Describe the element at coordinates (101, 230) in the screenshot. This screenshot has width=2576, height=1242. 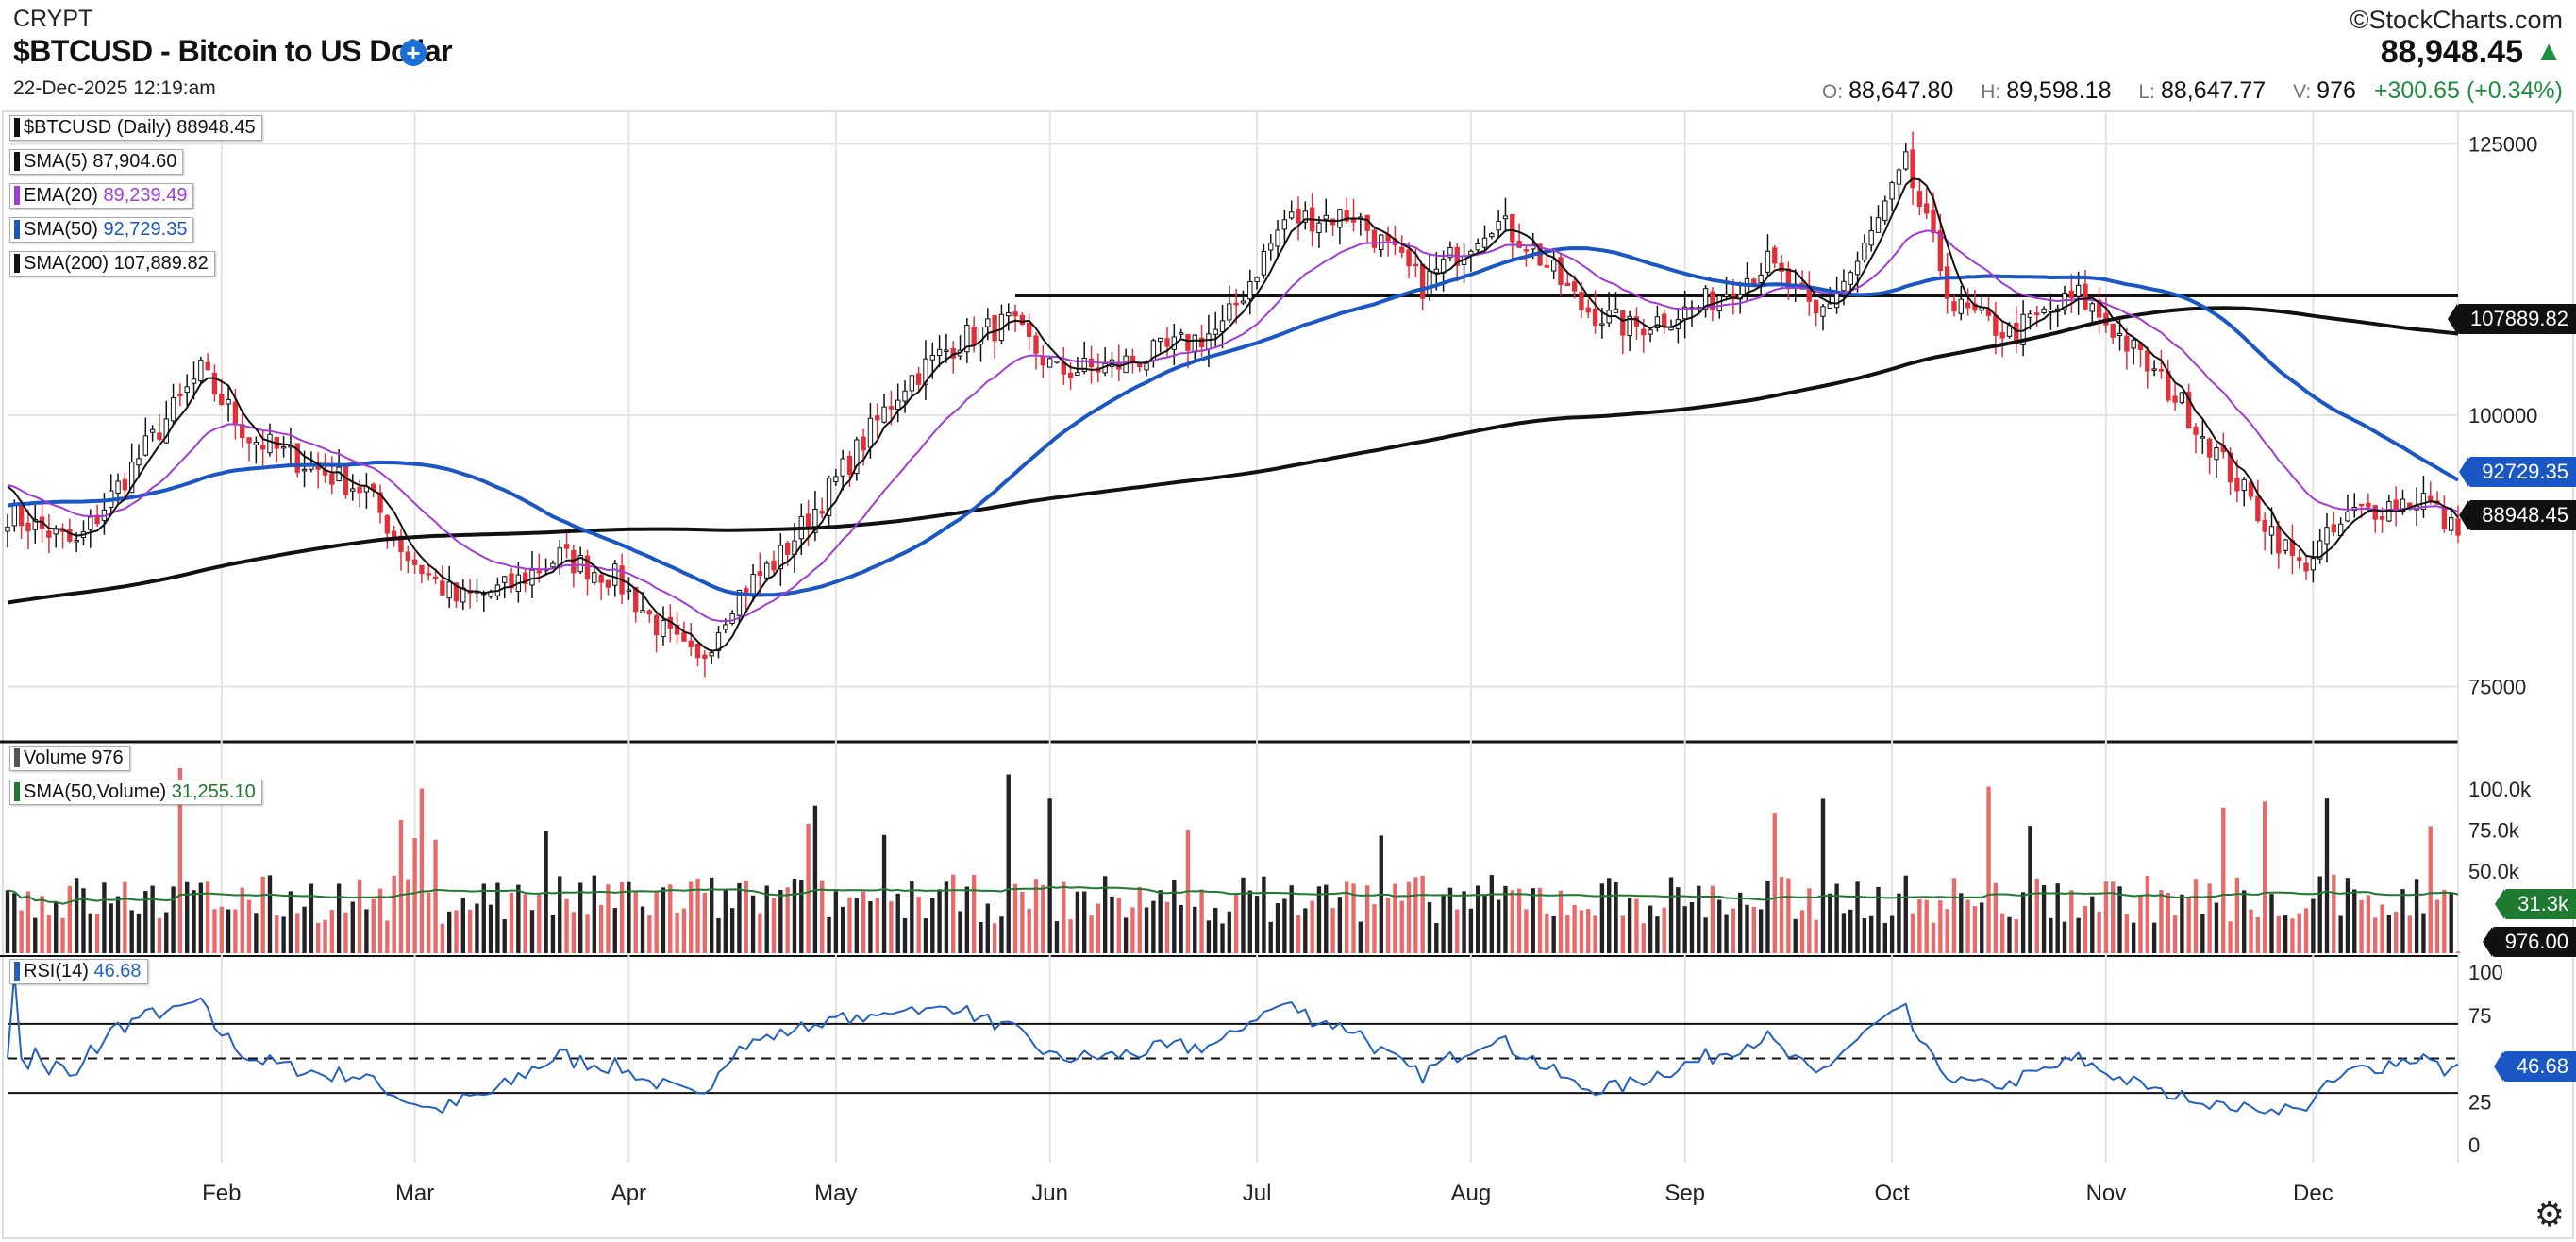
I see `legend-sma50: SMA(50) 92,729.35` at that location.